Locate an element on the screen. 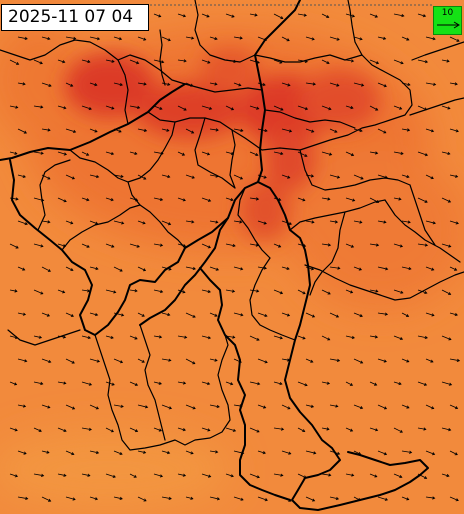 The height and width of the screenshot is (514, 464). wind-arrow-icon is located at coordinates (448, 25).